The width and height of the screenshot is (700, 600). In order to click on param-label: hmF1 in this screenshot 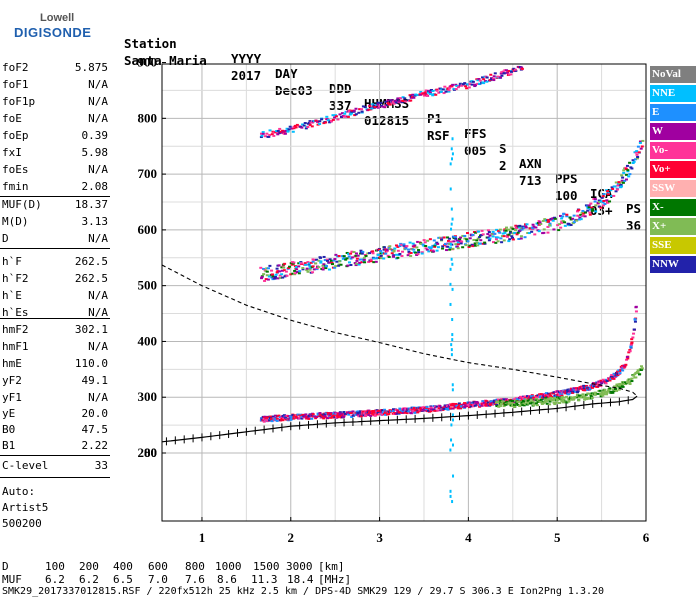, I will do `click(15, 346)`.